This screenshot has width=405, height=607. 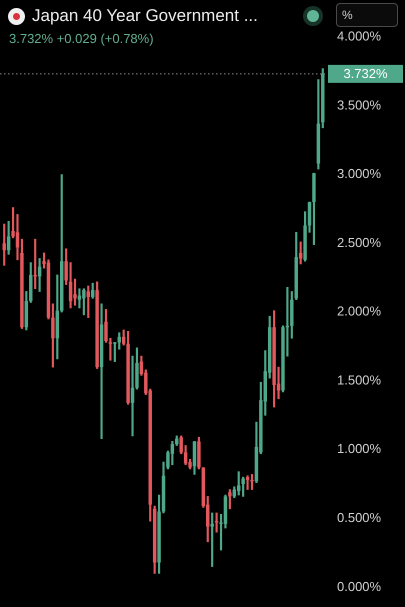 I want to click on y-tick-label: 0.000%, so click(x=359, y=586).